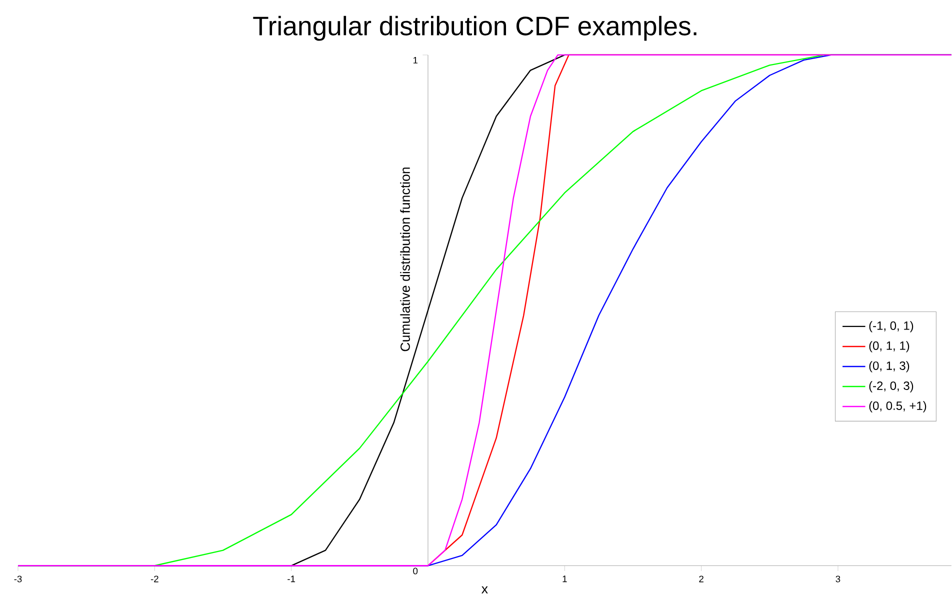 This screenshot has height=615, width=952. Describe the element at coordinates (415, 571) in the screenshot. I see `y-tick-label: 0` at that location.